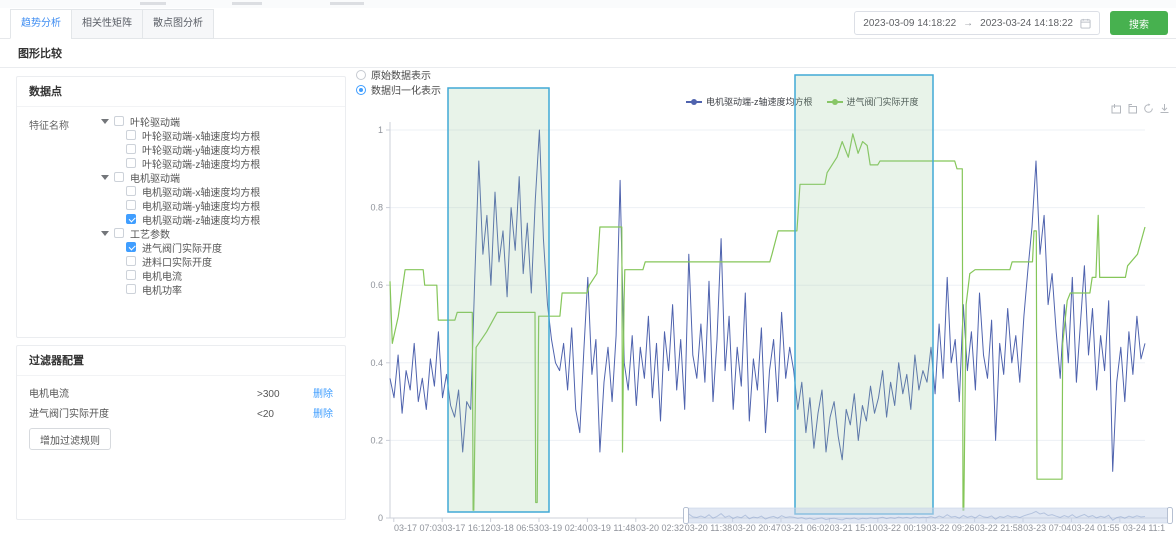 This screenshot has height=538, width=1176. What do you see at coordinates (69, 414) in the screenshot?
I see `filter-rule-name: 进气阀门实际开度` at bounding box center [69, 414].